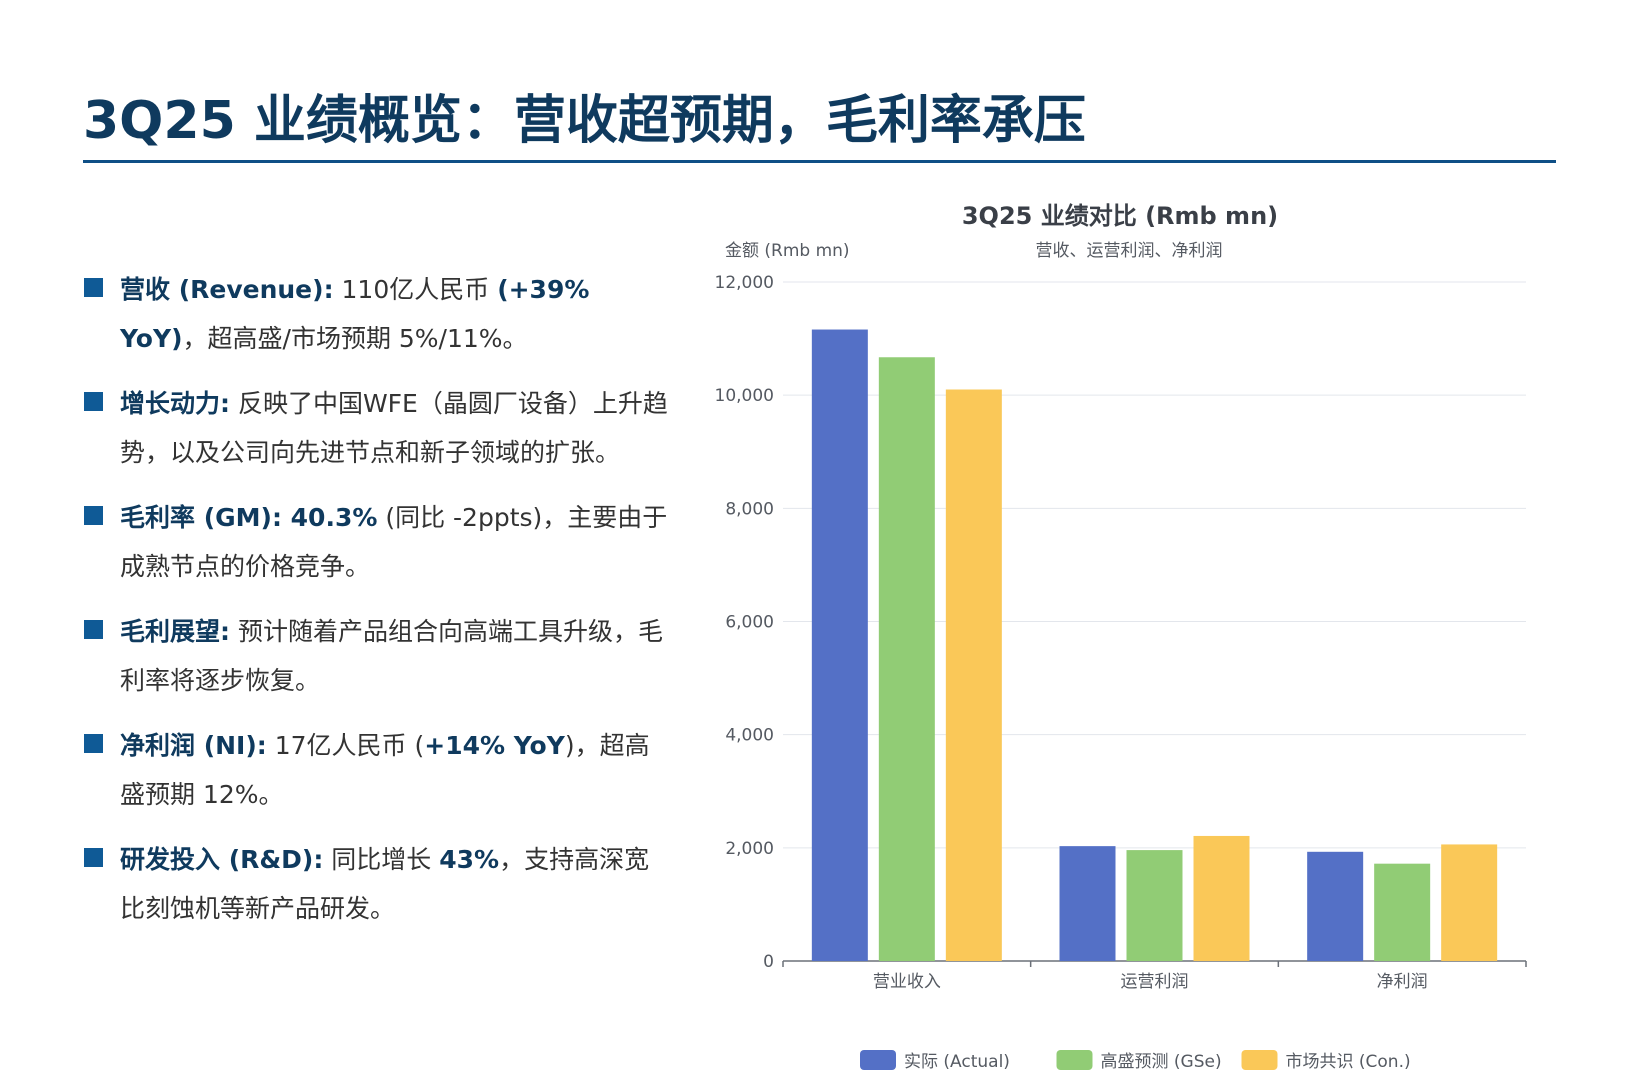  Describe the element at coordinates (584, 121) in the screenshot. I see `page-title: 3Q25 业绩概览：营收超预期，毛利率承压` at that location.